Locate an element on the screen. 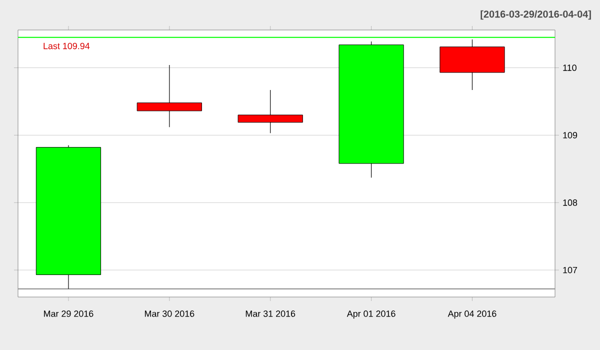  x-tick-label: Mar 30 2016 is located at coordinates (169, 313).